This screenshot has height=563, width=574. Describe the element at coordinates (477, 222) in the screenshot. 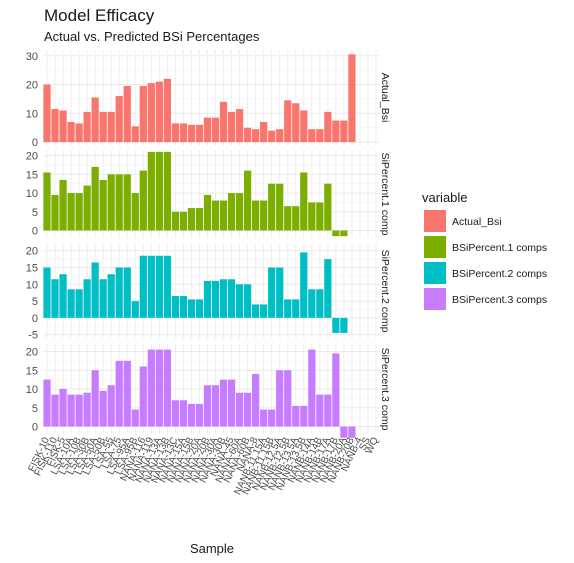

I see `legend-label: Actual_Bsi` at that location.